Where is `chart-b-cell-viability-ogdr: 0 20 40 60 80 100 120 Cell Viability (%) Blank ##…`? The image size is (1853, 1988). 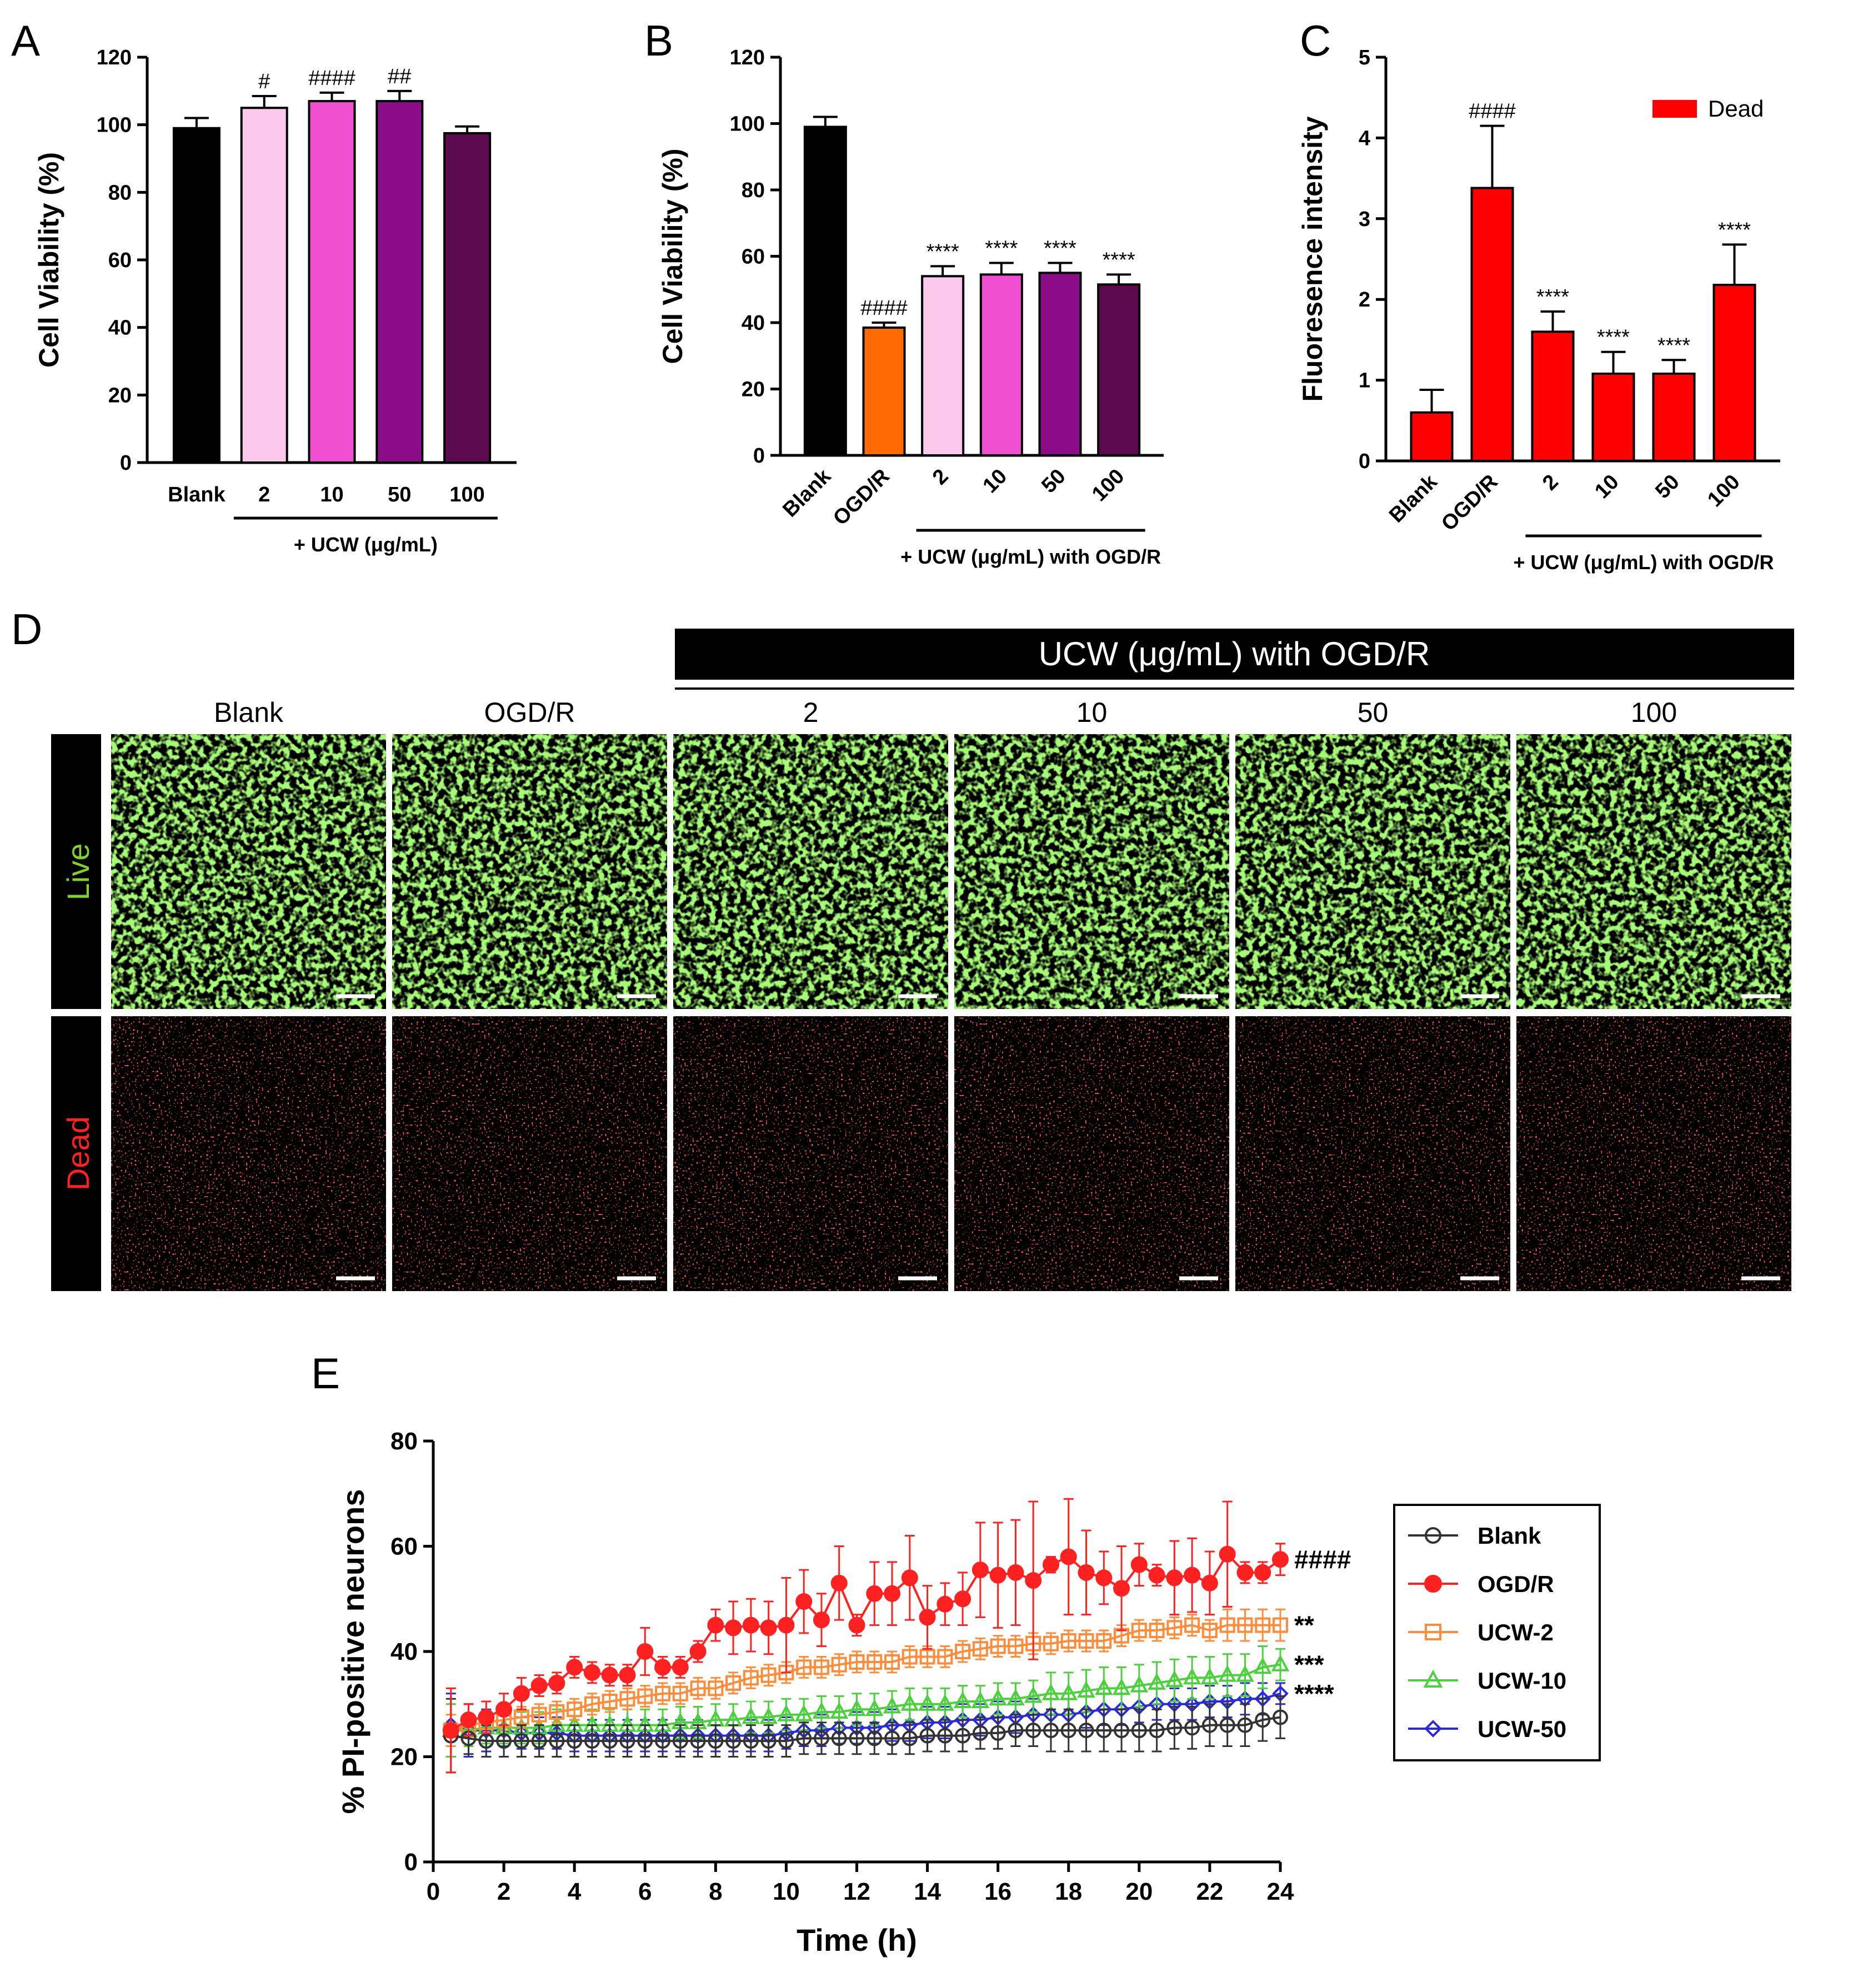
chart-b-cell-viability-ogdr: 0 20 40 60 80 100 120 Cell Viability (%) Blank ##… is located at coordinates (910, 307).